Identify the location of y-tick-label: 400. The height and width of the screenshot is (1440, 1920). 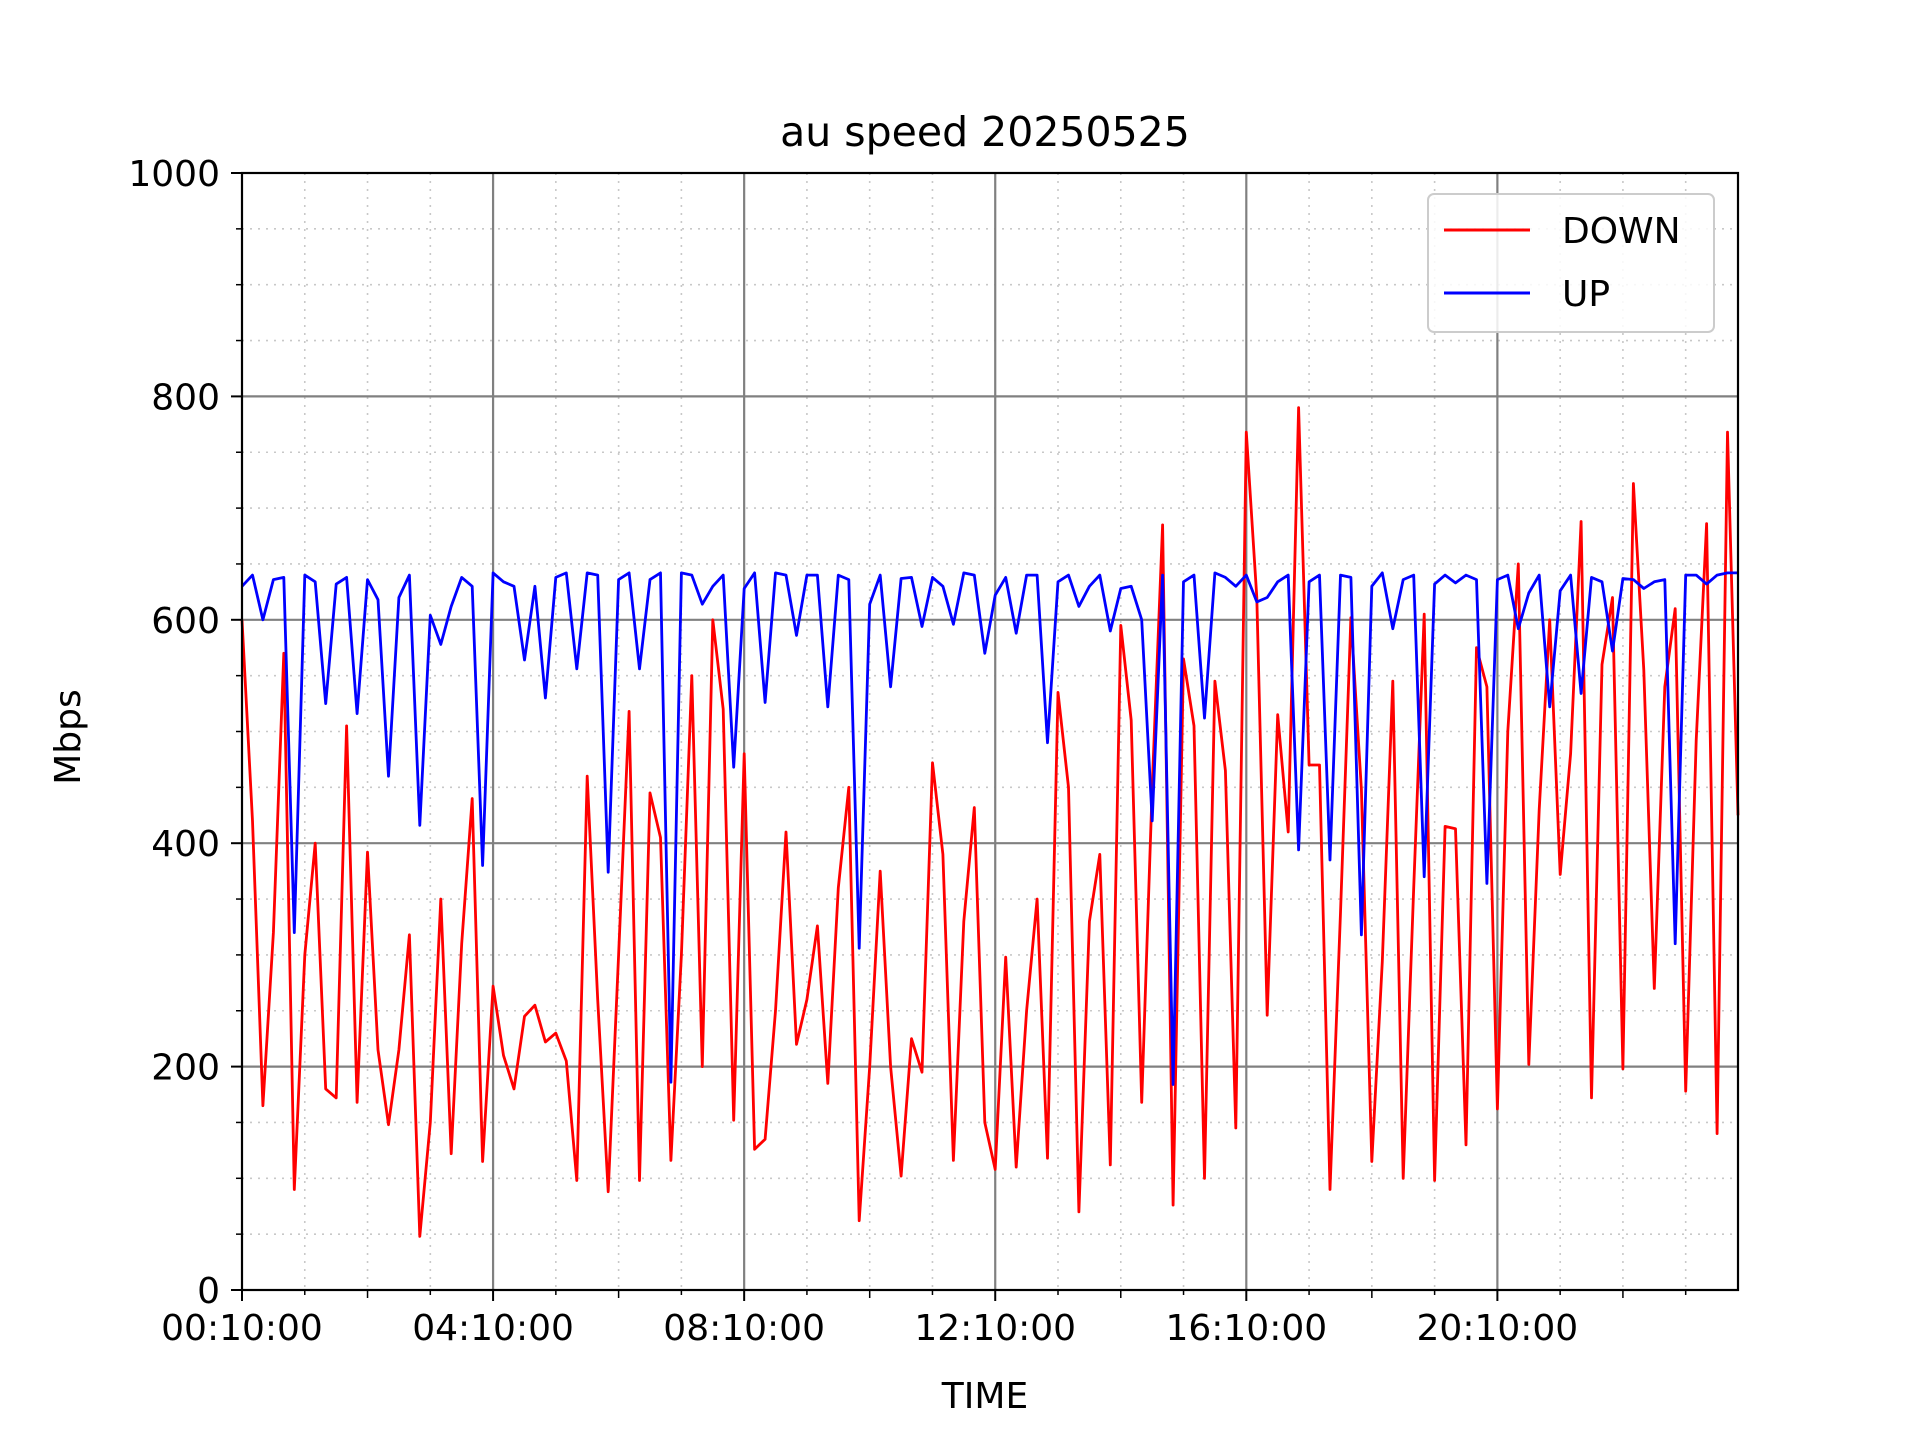
(185, 844).